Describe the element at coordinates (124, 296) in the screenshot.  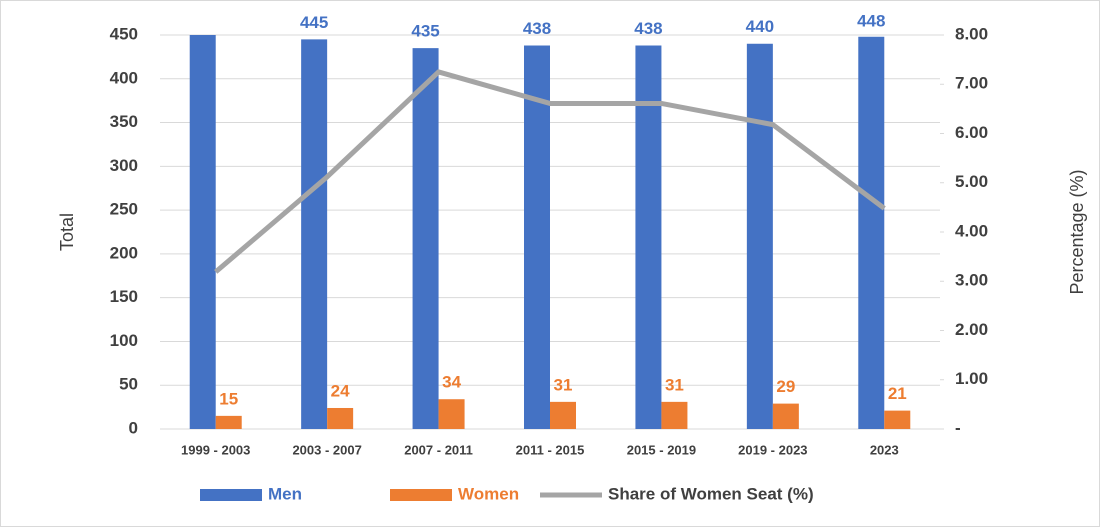
I see `y-tick-label: 150` at that location.